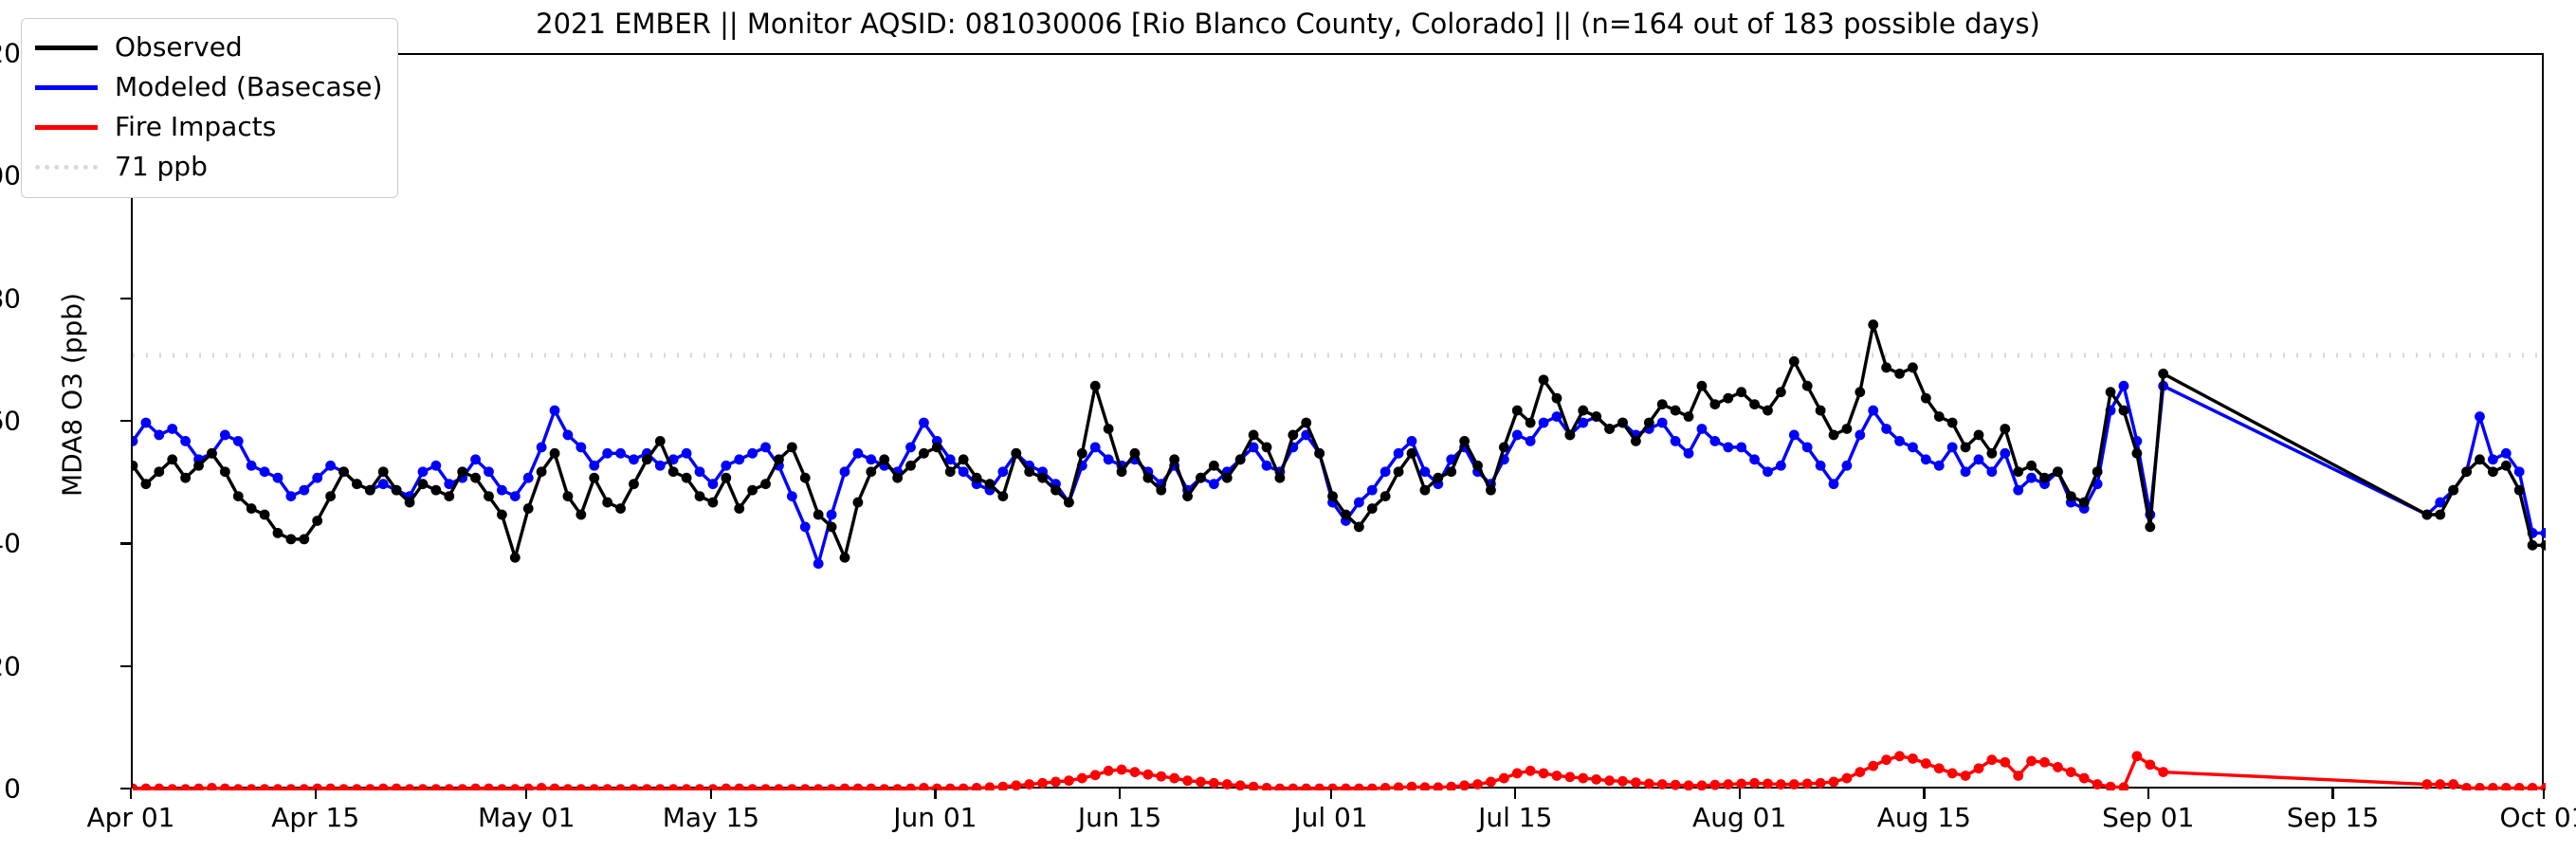 This screenshot has height=853, width=2576. Describe the element at coordinates (208, 127) in the screenshot. I see `legend-item: Fire Impacts` at that location.